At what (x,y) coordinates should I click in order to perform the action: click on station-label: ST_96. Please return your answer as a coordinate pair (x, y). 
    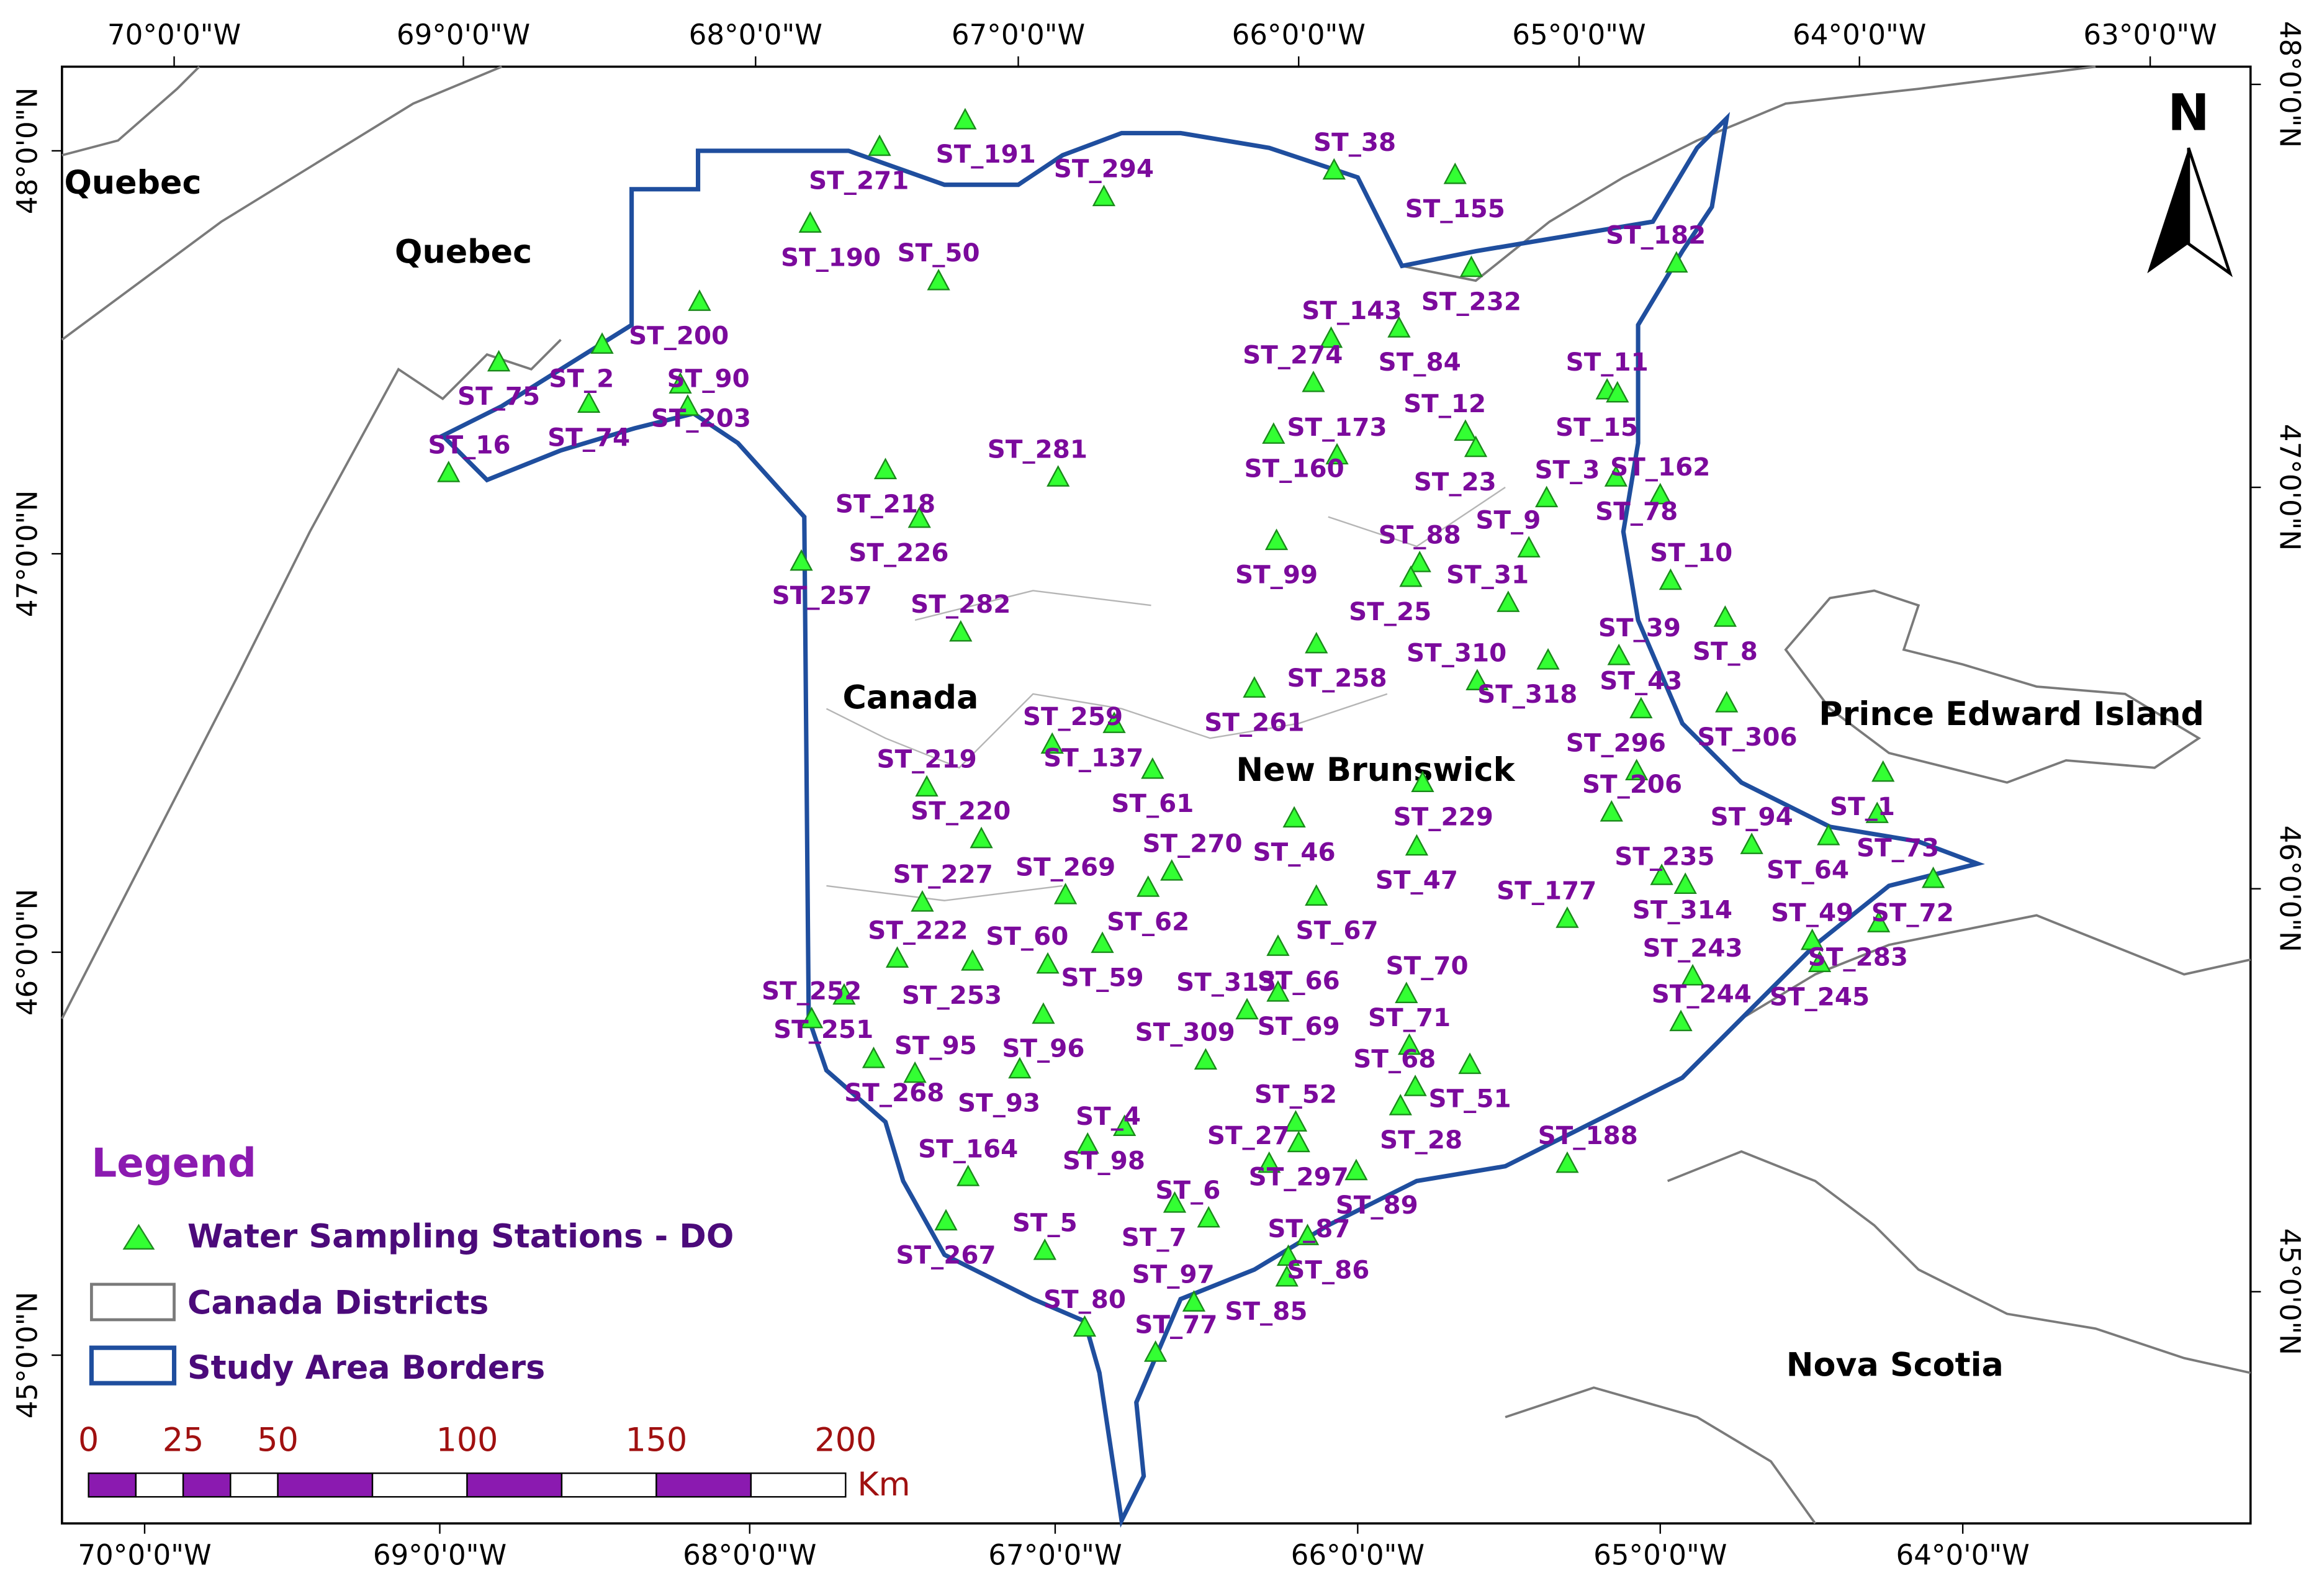
    Looking at the image, I should click on (1043, 1048).